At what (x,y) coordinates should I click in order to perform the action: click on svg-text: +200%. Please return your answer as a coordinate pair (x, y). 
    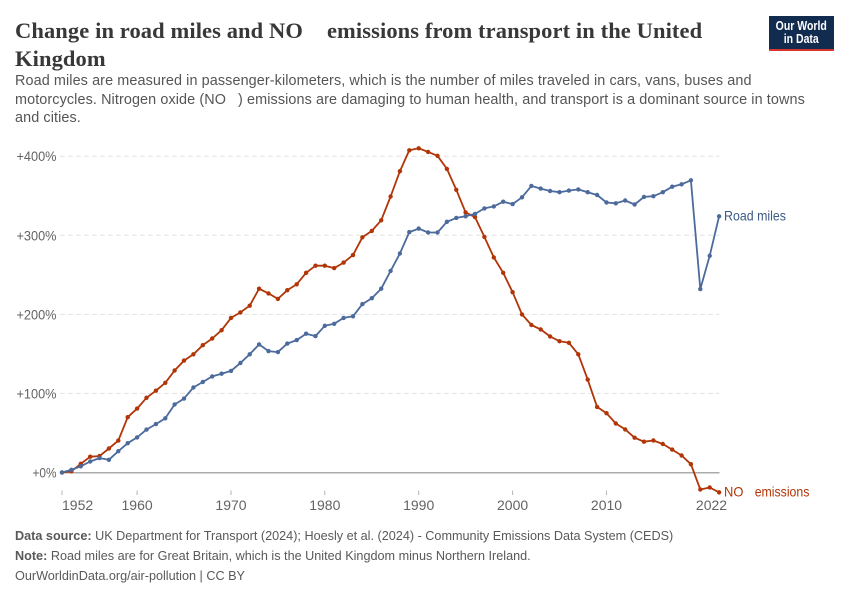
    Looking at the image, I should click on (37, 314).